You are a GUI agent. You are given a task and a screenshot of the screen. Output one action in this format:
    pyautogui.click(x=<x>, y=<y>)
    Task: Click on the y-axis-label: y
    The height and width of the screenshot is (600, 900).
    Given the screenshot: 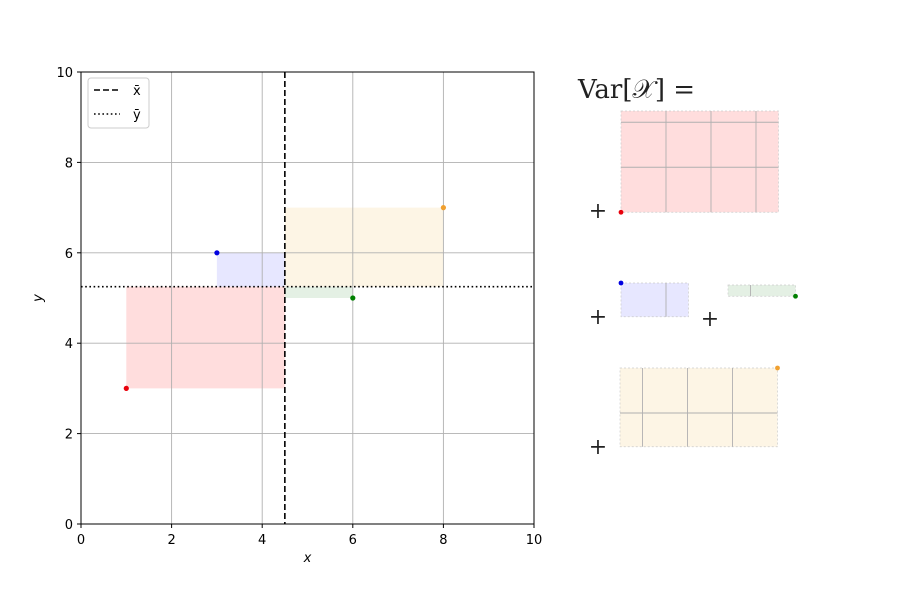 What is the action you would take?
    pyautogui.click(x=38, y=298)
    